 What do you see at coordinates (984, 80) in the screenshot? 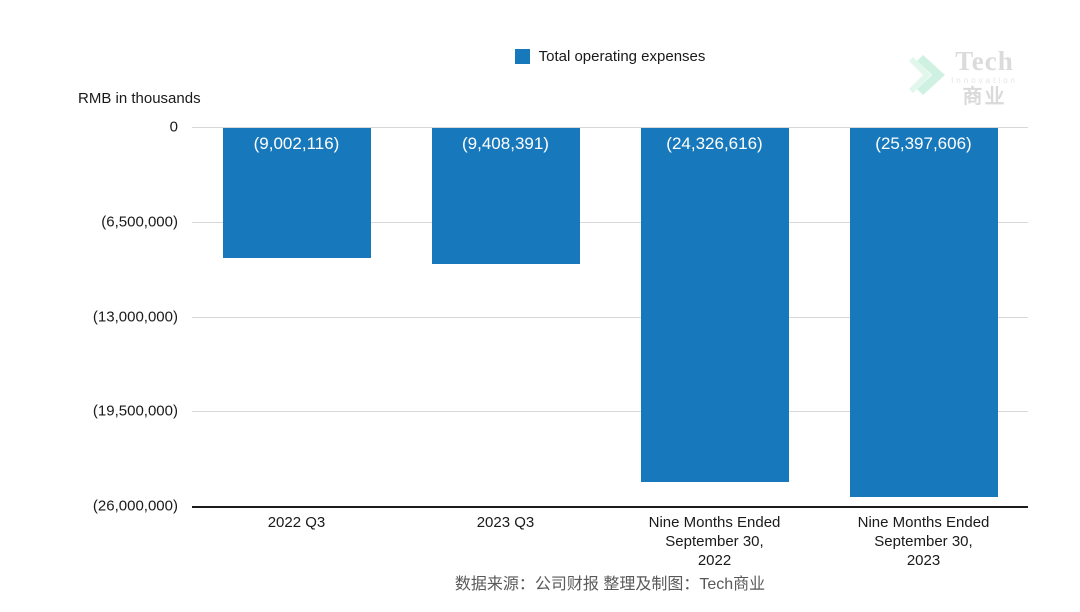
I see `brand-subtitle: Innovation` at bounding box center [984, 80].